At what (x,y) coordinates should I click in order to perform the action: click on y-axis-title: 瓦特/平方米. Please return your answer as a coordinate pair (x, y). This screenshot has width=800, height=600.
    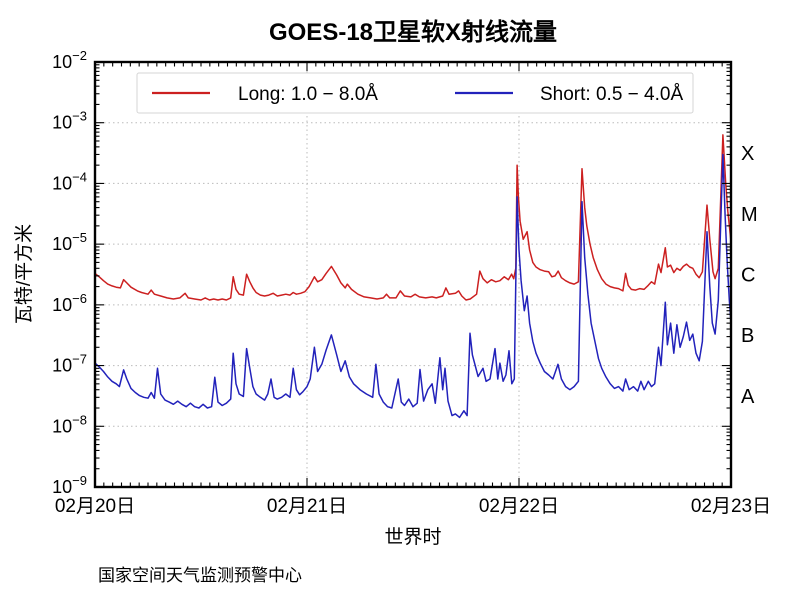
    Looking at the image, I should click on (24, 274).